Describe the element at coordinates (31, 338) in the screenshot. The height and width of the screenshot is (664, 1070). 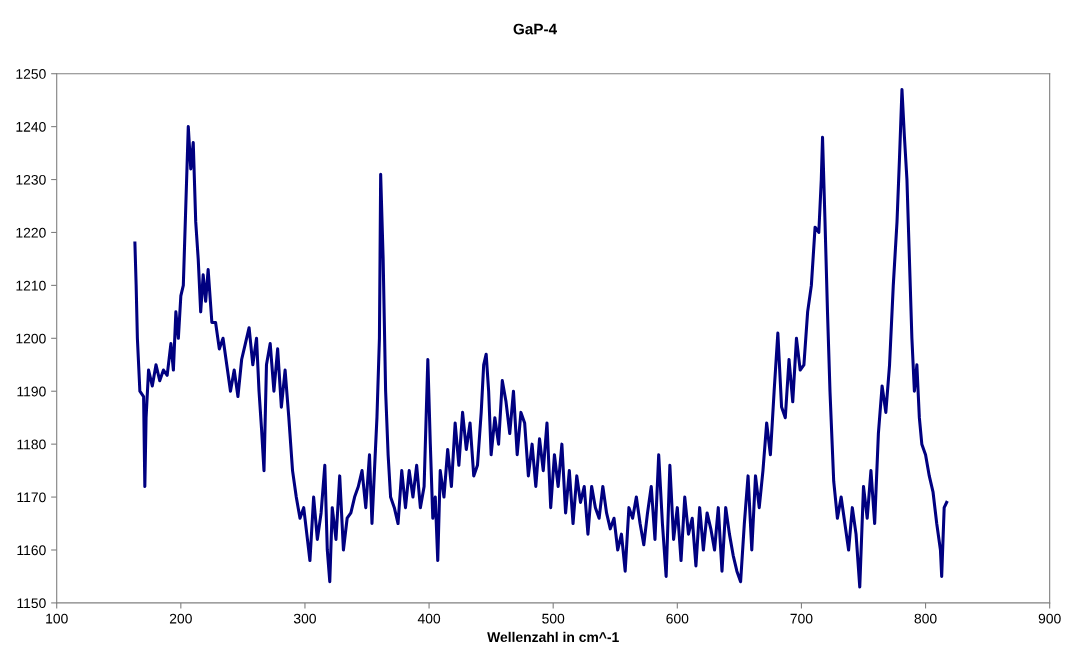
I see `y-tick-label: 1200` at that location.